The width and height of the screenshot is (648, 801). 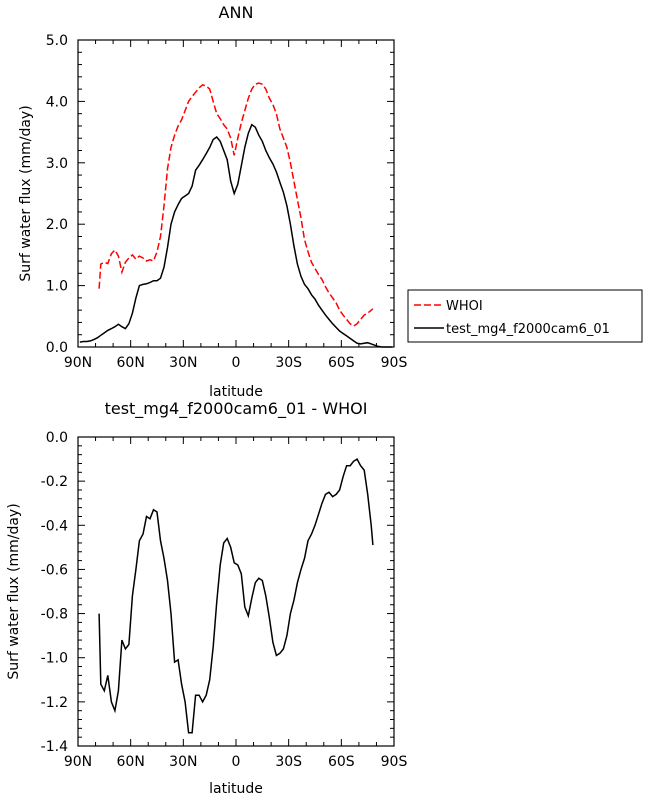 What do you see at coordinates (464, 306) in the screenshot?
I see `legend-entry-whoi: WHOI` at bounding box center [464, 306].